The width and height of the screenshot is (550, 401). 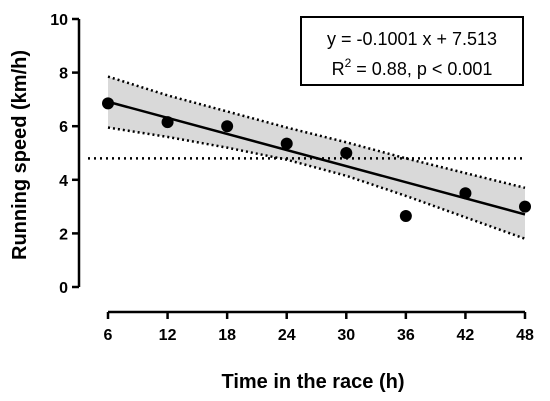 I want to click on regression-equation: y = -0.1001 x + 7.513, so click(x=412, y=39).